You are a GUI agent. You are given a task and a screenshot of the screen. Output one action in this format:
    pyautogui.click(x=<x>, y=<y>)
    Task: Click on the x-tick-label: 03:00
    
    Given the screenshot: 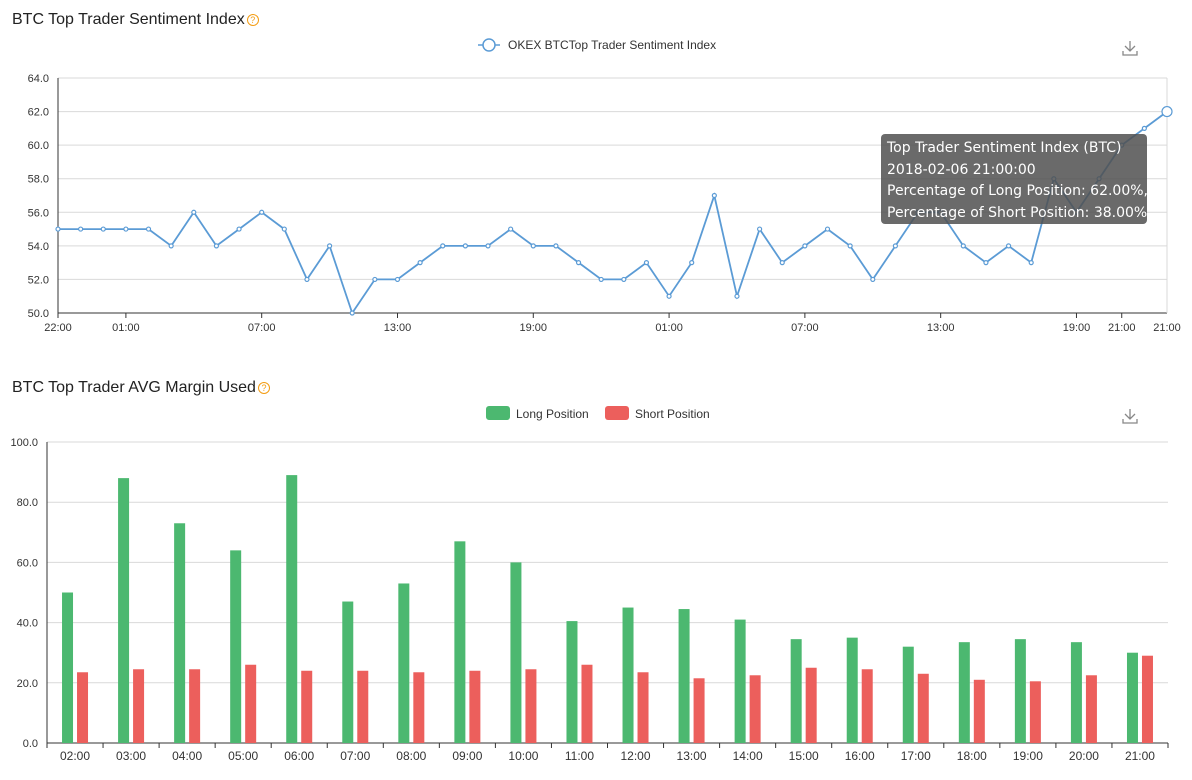 What is the action you would take?
    pyautogui.click(x=131, y=756)
    